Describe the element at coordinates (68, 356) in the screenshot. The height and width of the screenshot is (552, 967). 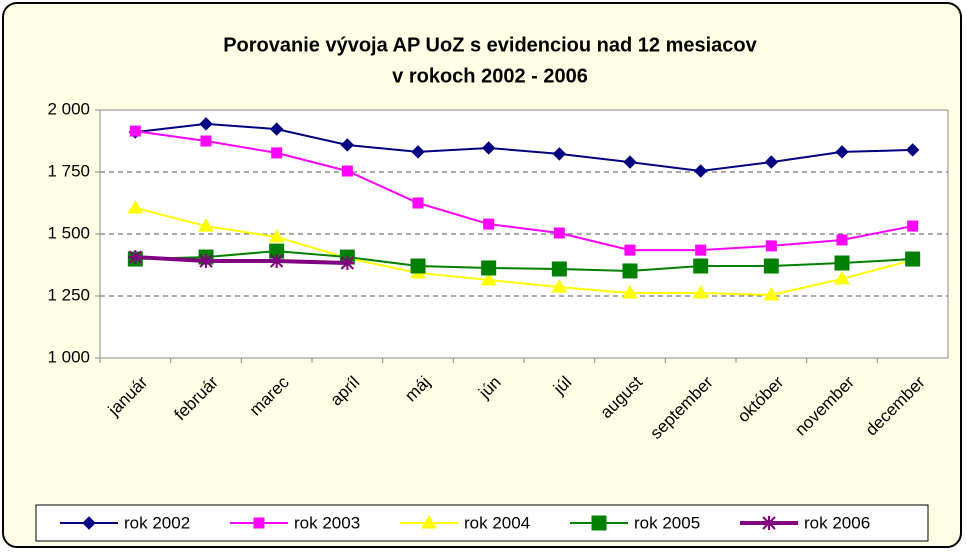
I see `y-tick-label: 1 000` at that location.